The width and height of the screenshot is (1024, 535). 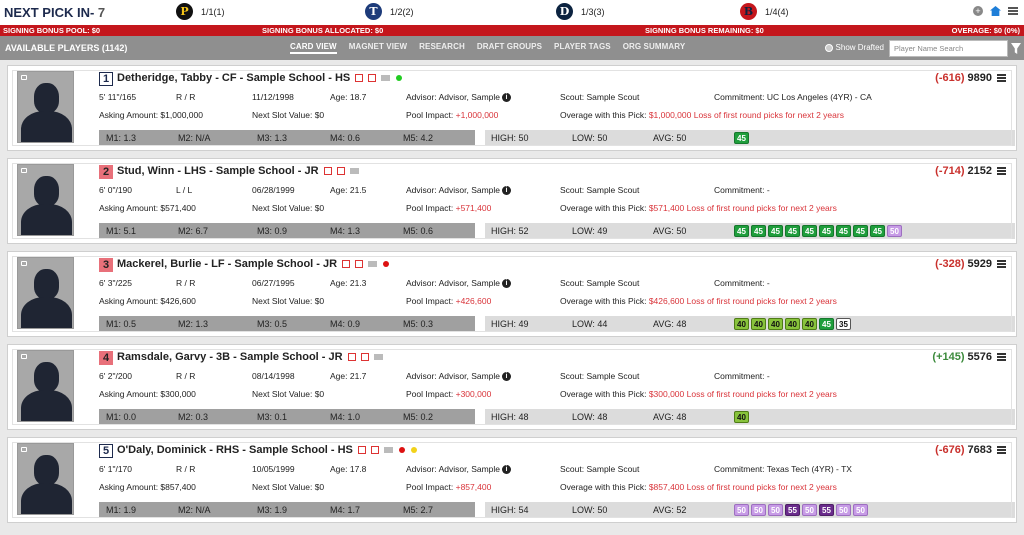 What do you see at coordinates (654, 46) in the screenshot?
I see `tab-org-summary: ORG SUMMARY` at bounding box center [654, 46].